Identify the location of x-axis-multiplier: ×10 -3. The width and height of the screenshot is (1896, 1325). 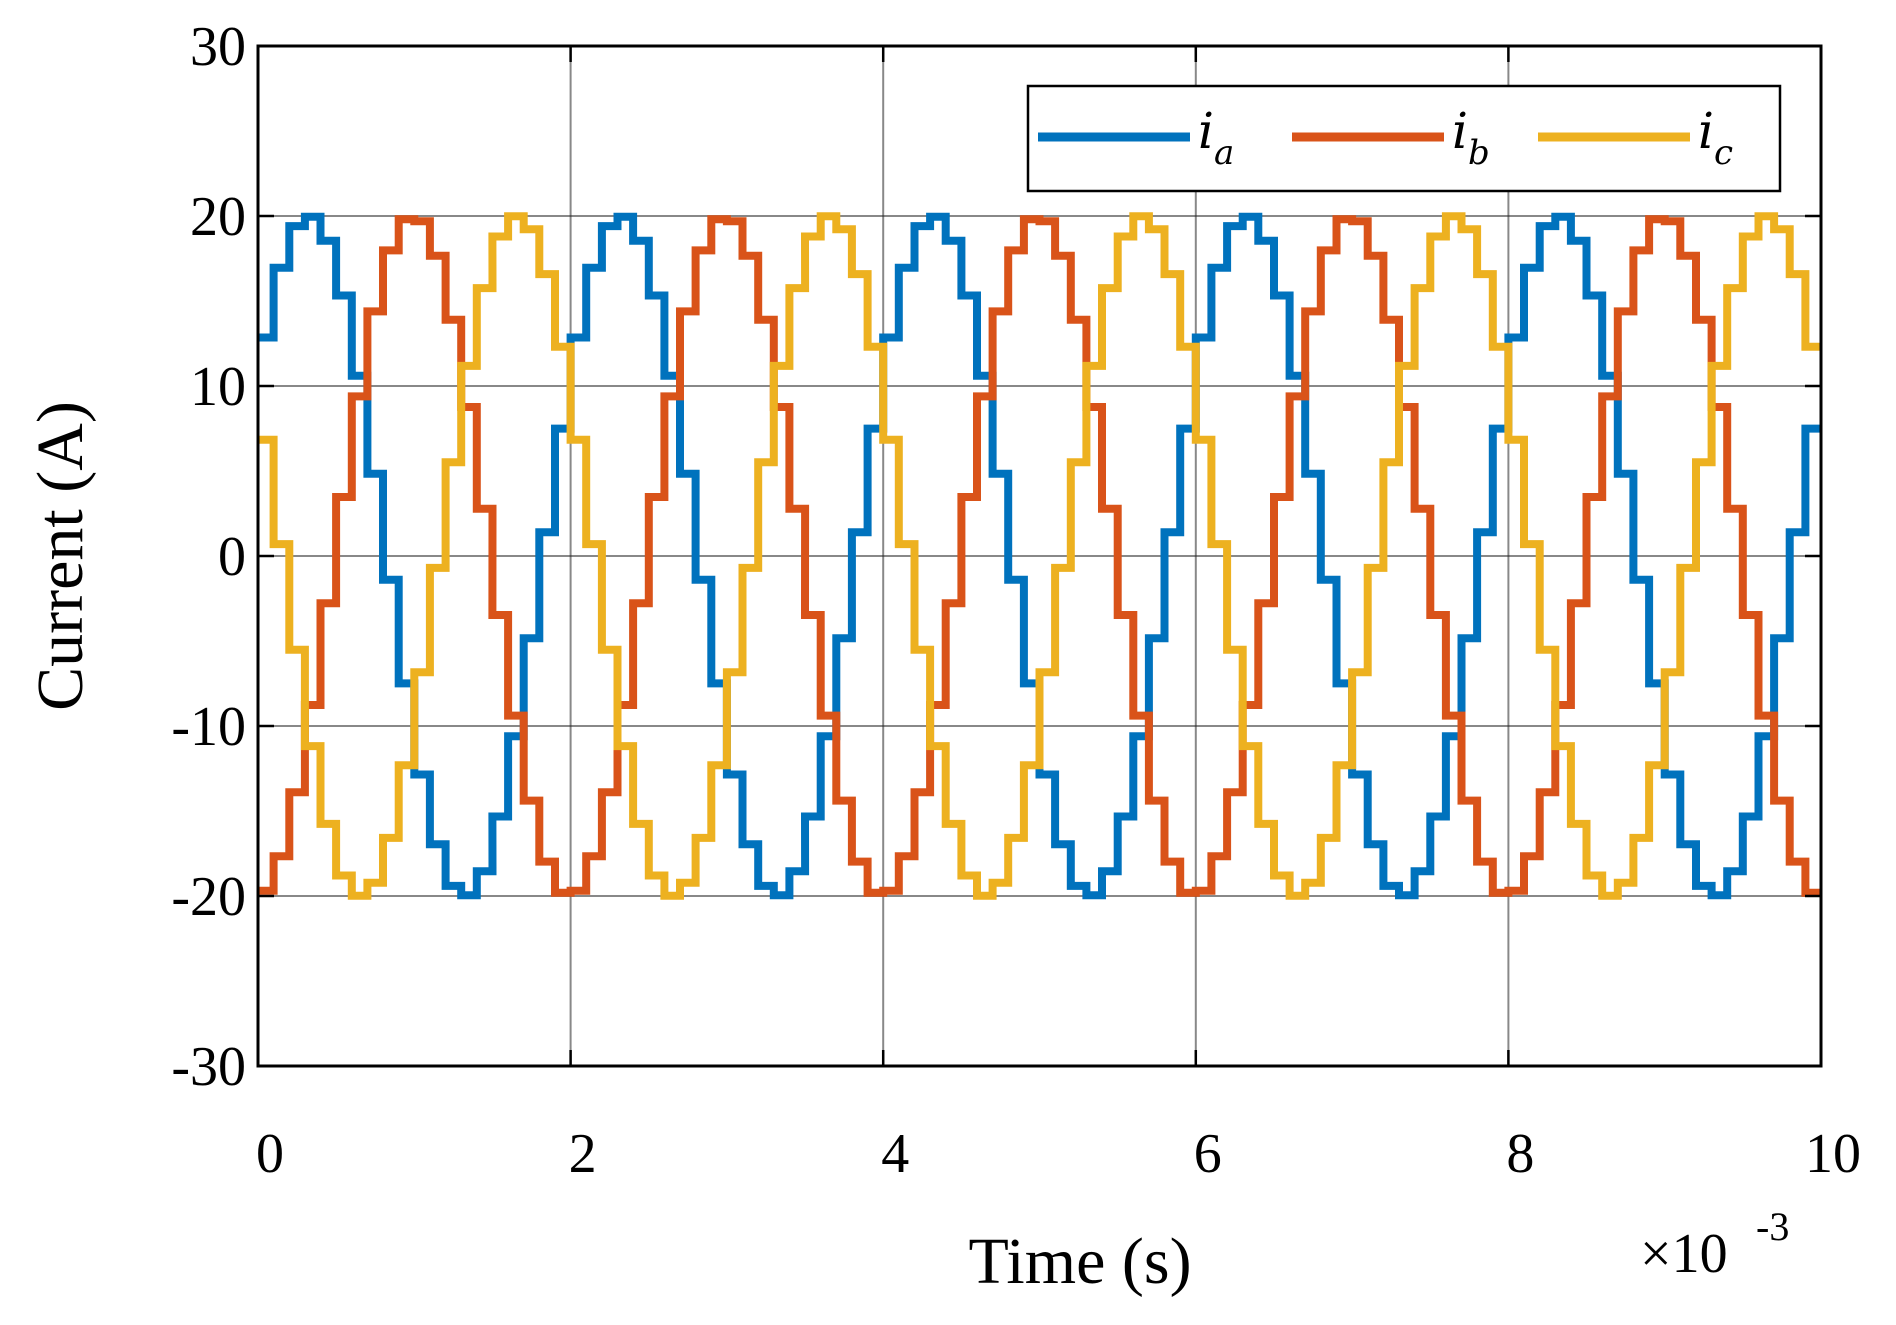
(1714, 1244).